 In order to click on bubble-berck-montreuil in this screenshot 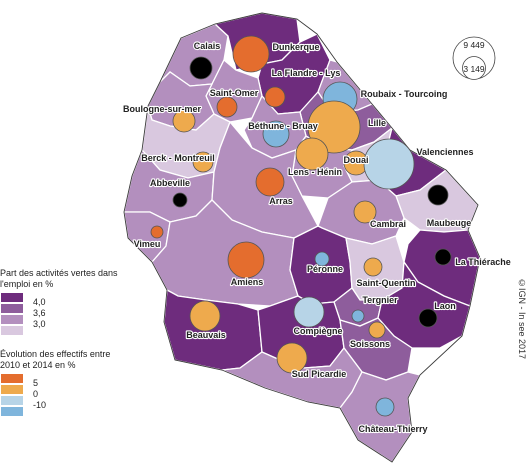, I will do `click(203, 162)`.